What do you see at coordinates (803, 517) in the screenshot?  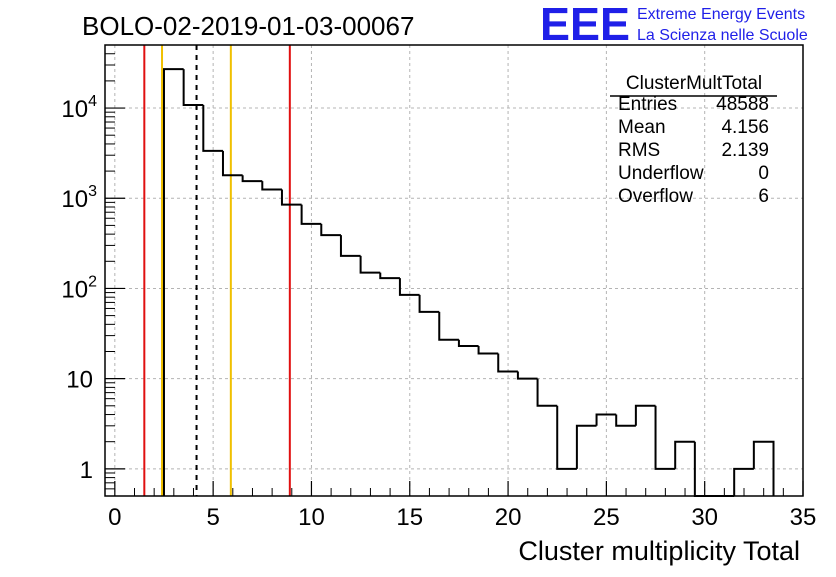 I see `x-tick-label: 35` at bounding box center [803, 517].